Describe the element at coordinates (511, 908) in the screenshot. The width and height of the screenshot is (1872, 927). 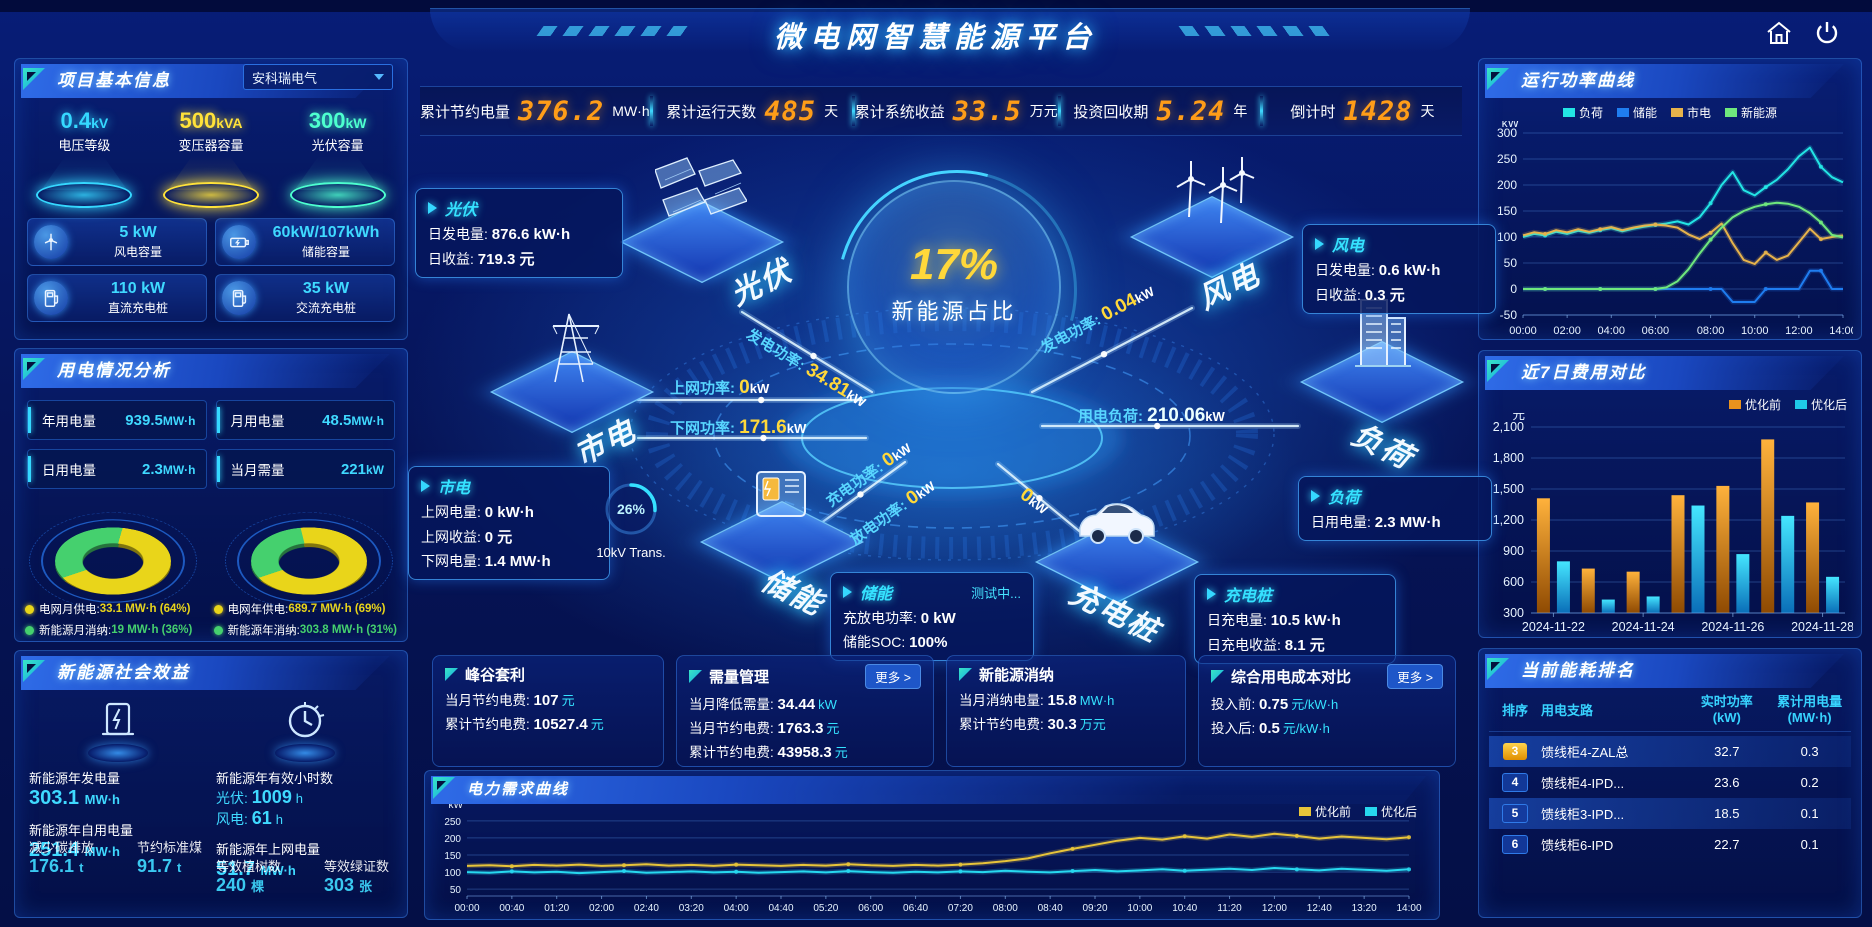
I see `svg-text: 00:40` at that location.